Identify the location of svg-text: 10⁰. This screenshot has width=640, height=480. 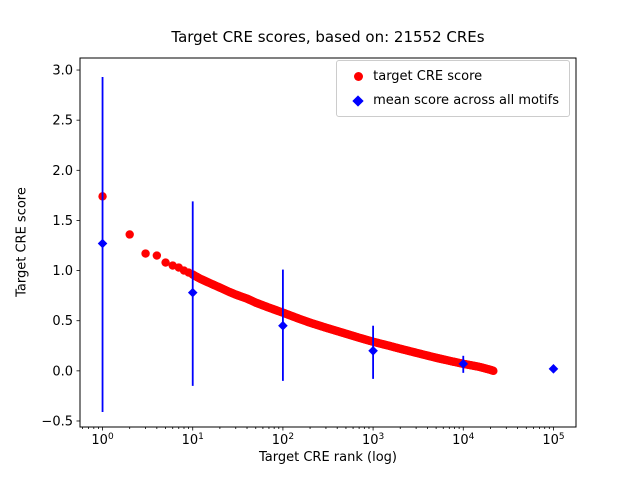
(102, 440).